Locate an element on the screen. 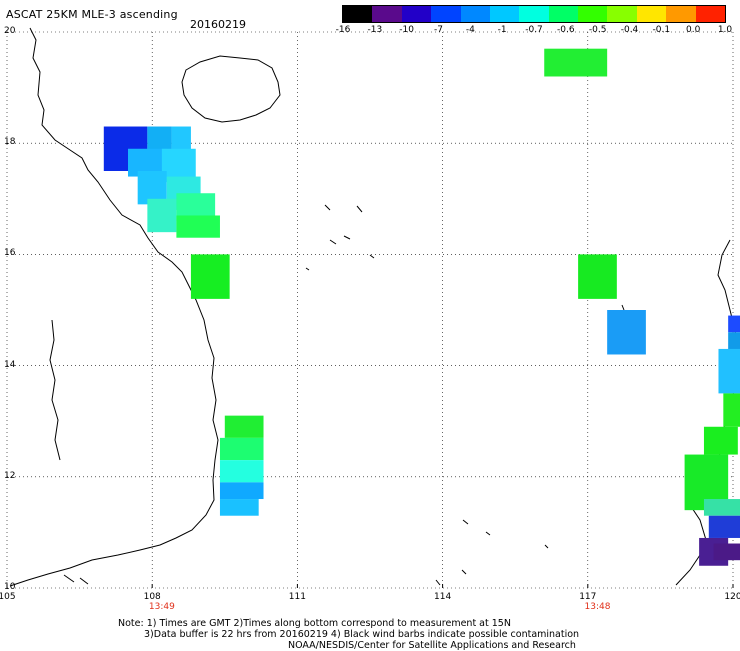  colorbar-label: -0.6 is located at coordinates (566, 30).